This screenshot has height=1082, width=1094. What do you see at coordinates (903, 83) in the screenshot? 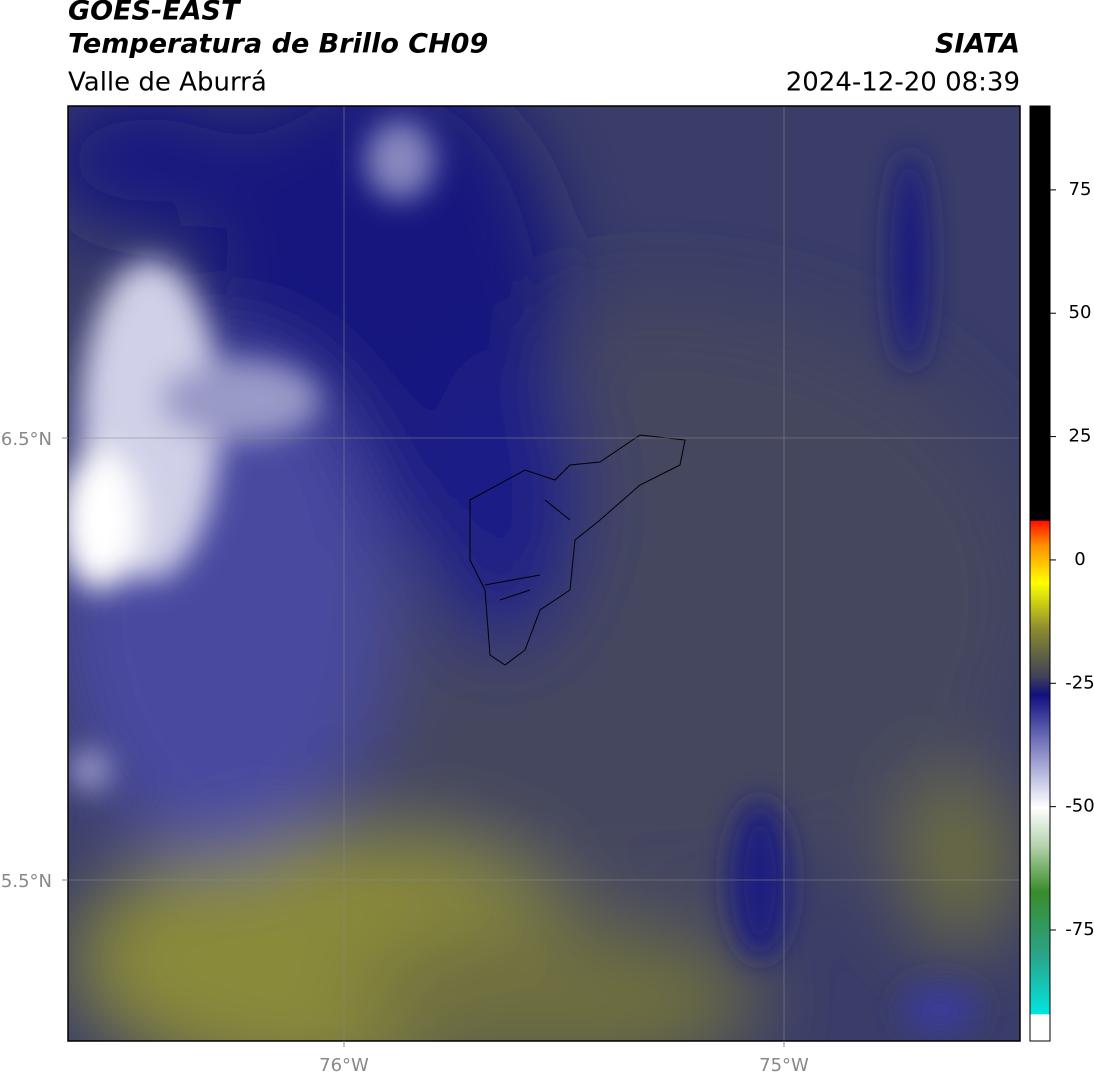
I see `datetime: 2024-12-20 08:39` at bounding box center [903, 83].